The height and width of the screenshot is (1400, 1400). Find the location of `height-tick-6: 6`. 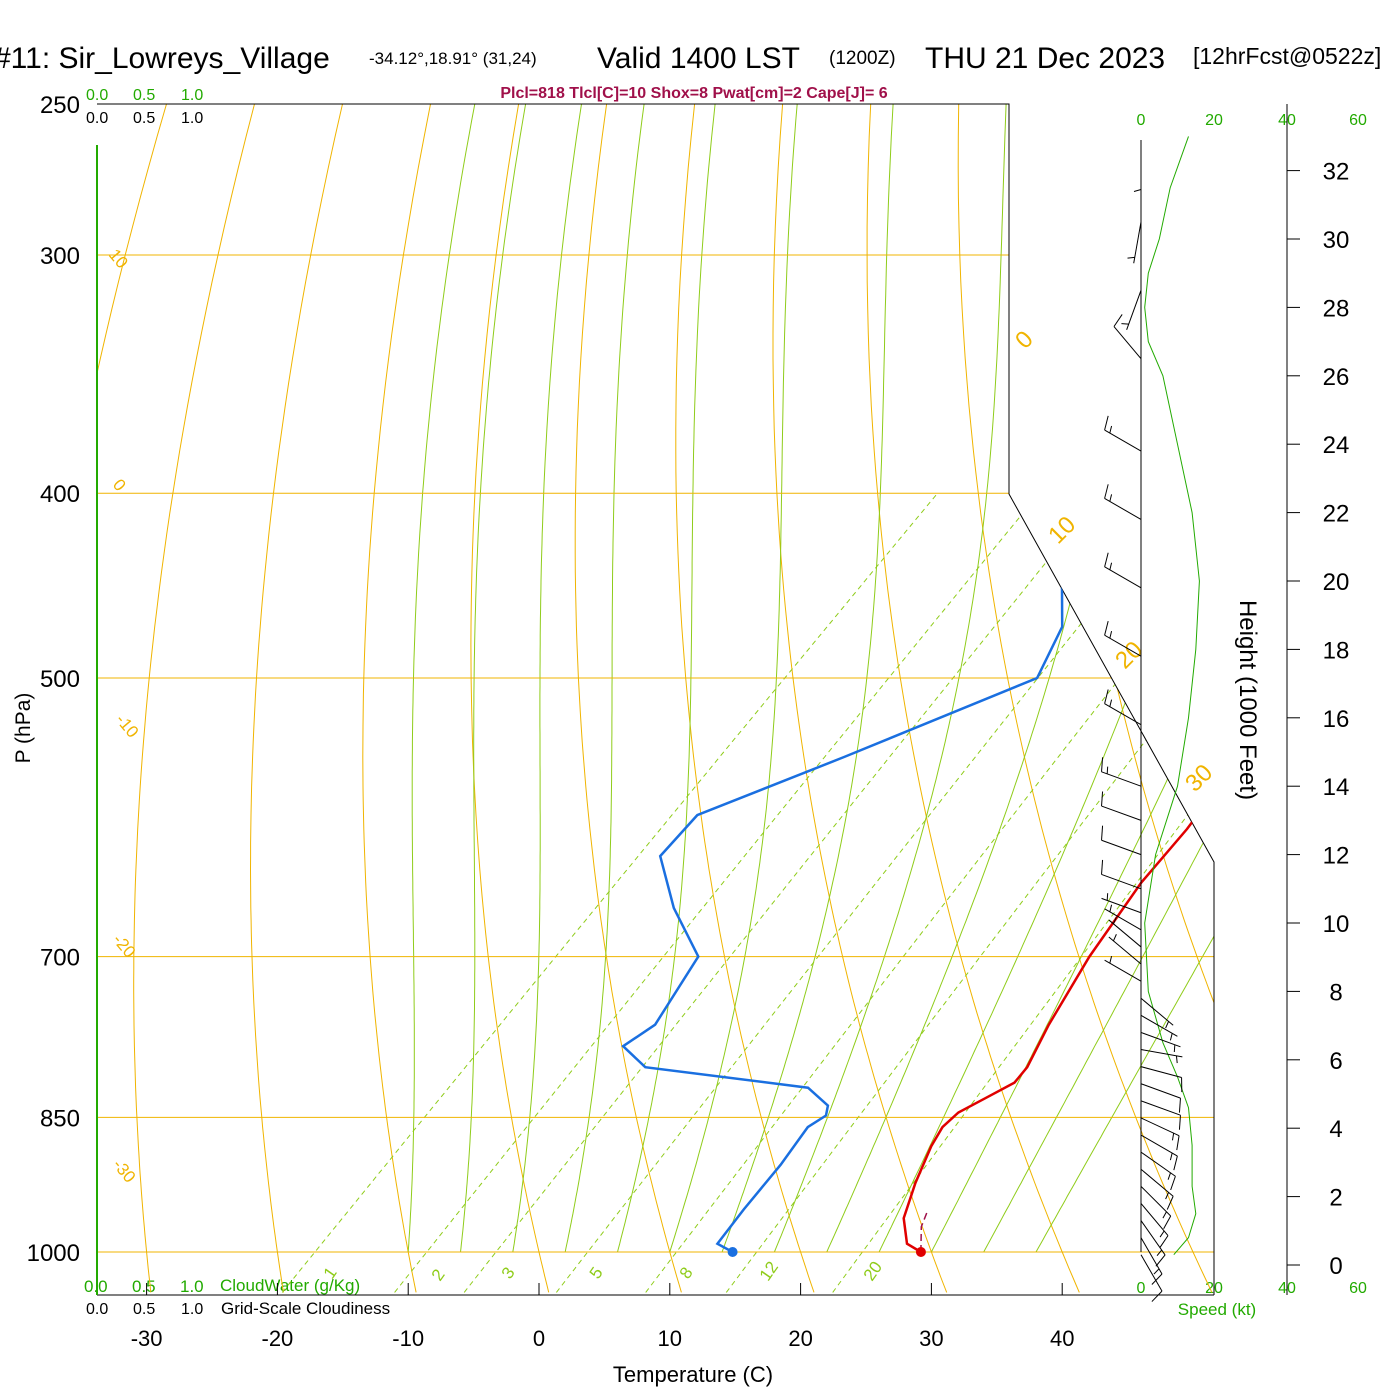

height-tick-6: 6 is located at coordinates (1335, 1061).